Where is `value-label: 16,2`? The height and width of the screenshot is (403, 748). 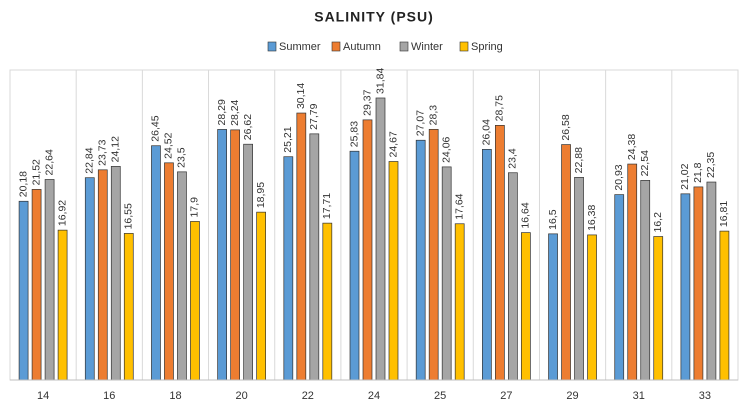
value-label: 16,2 is located at coordinates (658, 222).